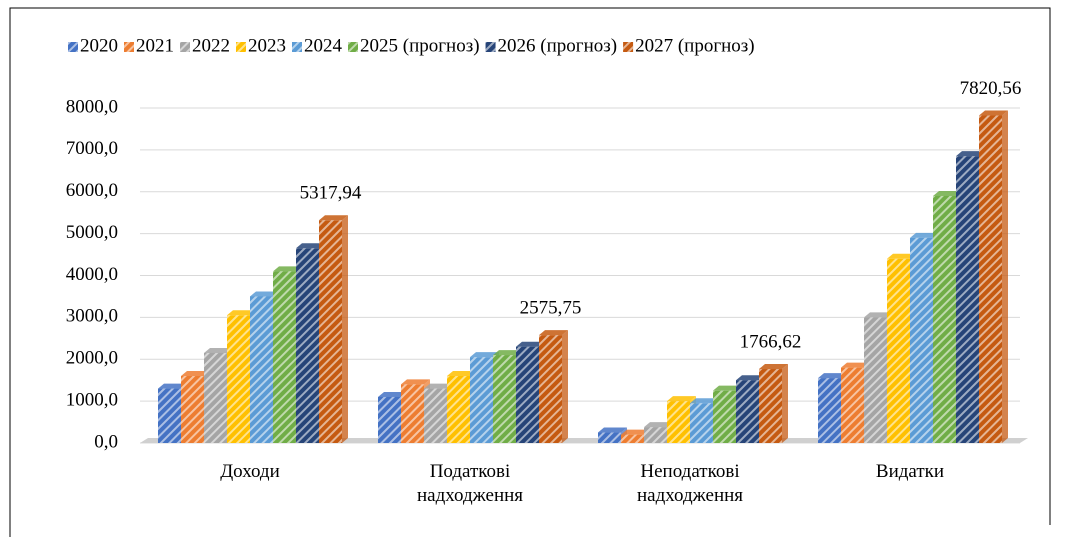 The width and height of the screenshot is (1067, 537). I want to click on y-tick-label: 8000,0, so click(92, 106).